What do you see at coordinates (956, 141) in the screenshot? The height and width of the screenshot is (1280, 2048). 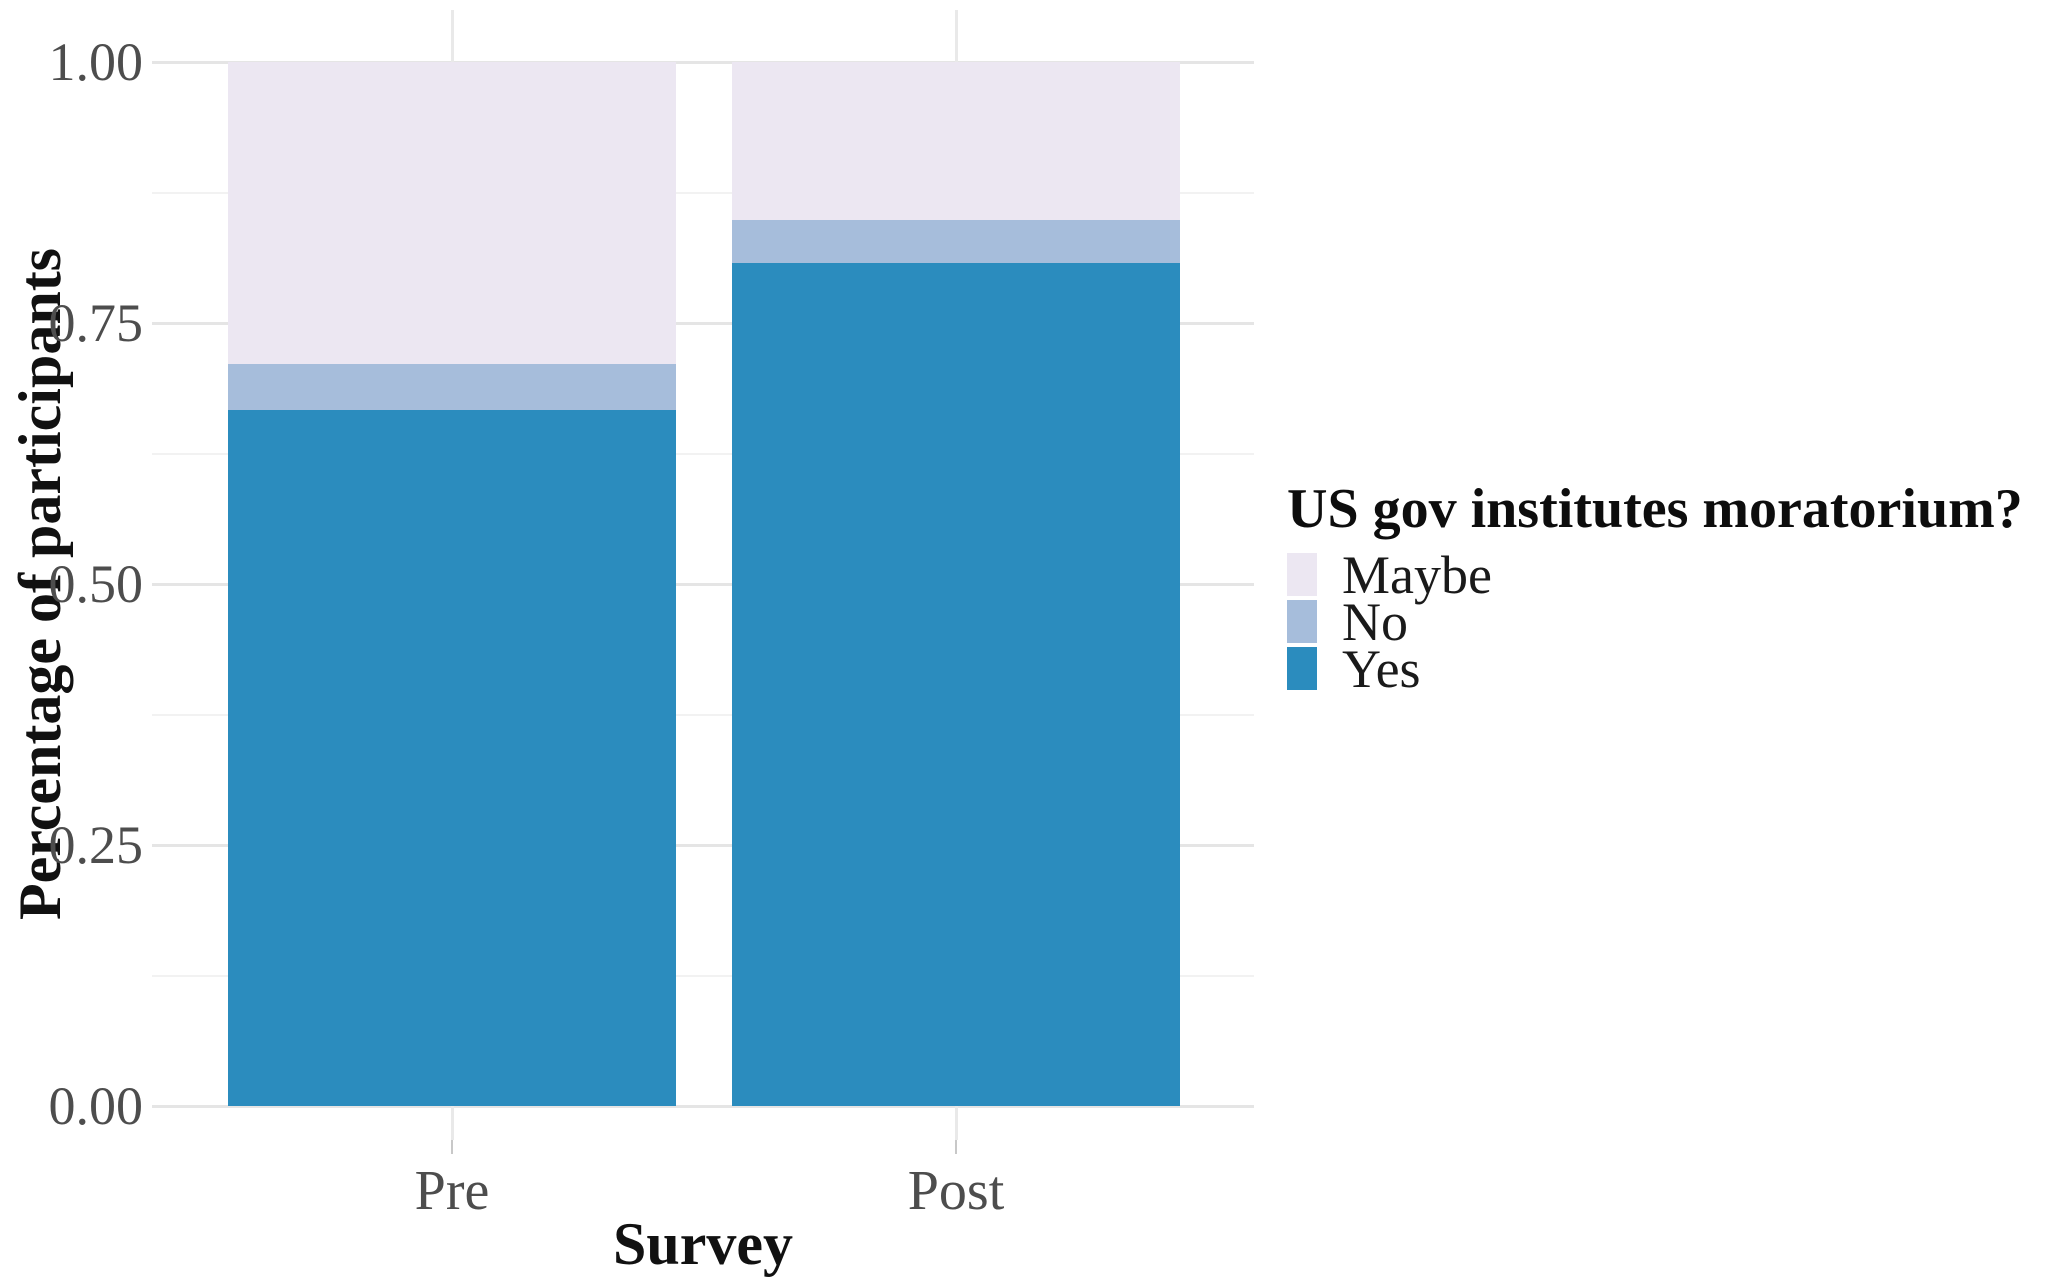 I see `bar-segment-post-maybe` at bounding box center [956, 141].